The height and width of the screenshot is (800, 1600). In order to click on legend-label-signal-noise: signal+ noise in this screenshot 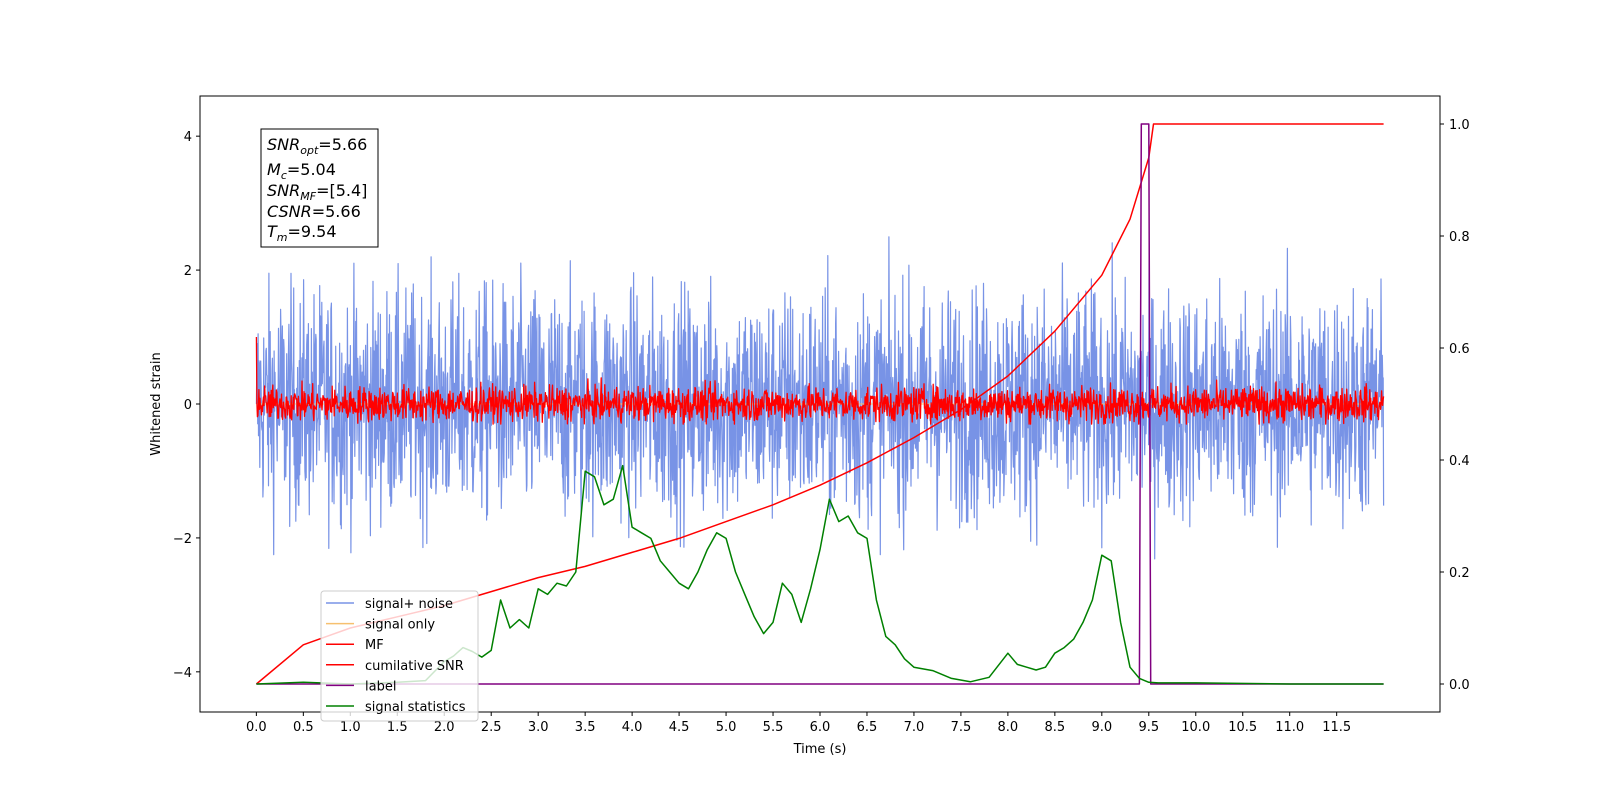, I will do `click(409, 604)`.